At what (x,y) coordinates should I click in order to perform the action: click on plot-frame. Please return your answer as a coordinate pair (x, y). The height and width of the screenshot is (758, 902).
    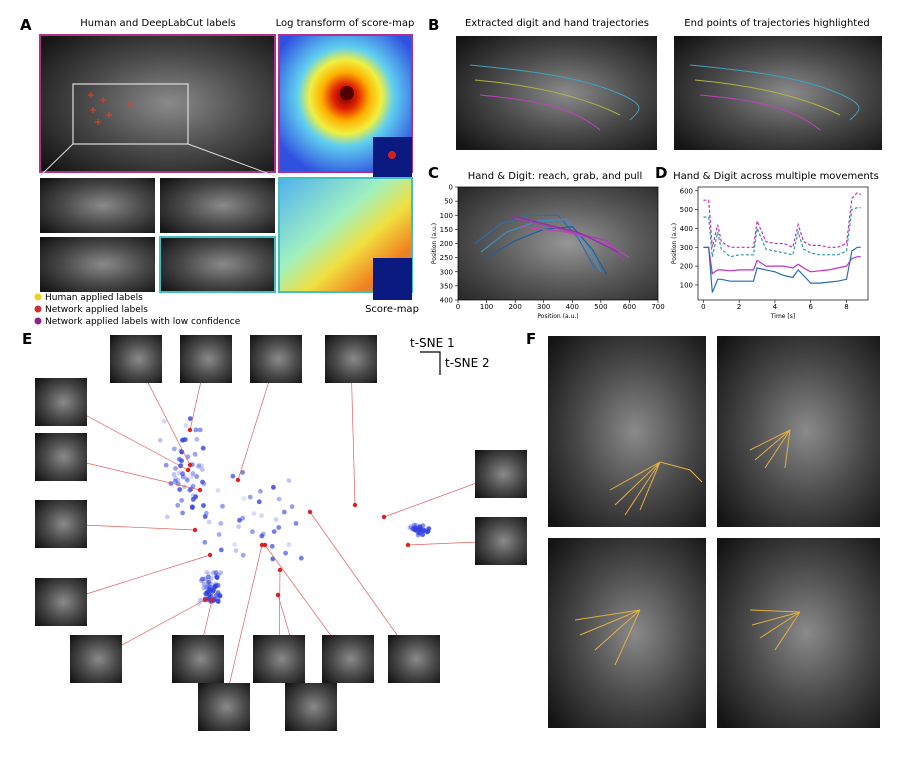
    Looking at the image, I should click on (783, 243).